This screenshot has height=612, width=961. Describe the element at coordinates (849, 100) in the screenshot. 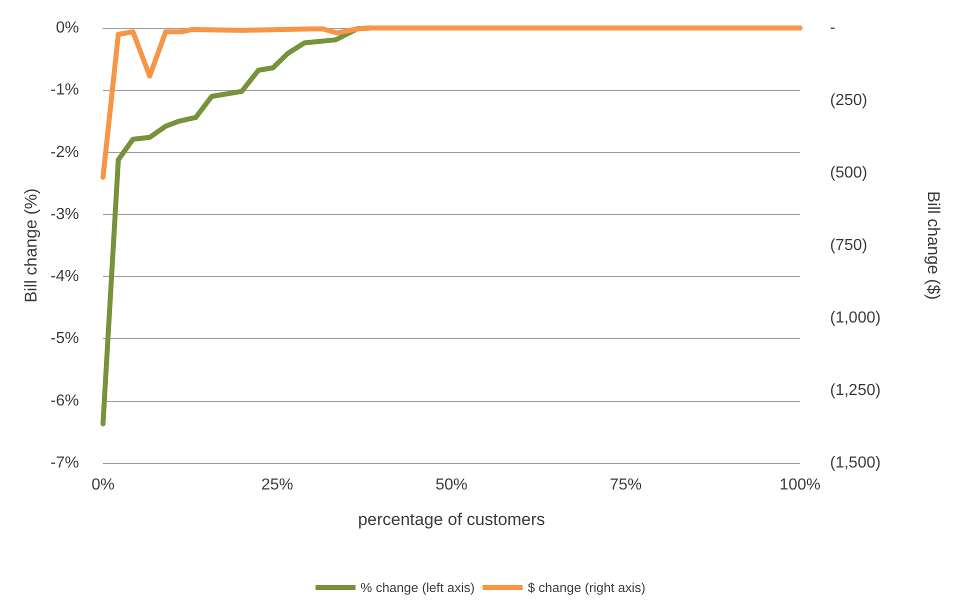

I see `y2-tick-label: (250)` at that location.